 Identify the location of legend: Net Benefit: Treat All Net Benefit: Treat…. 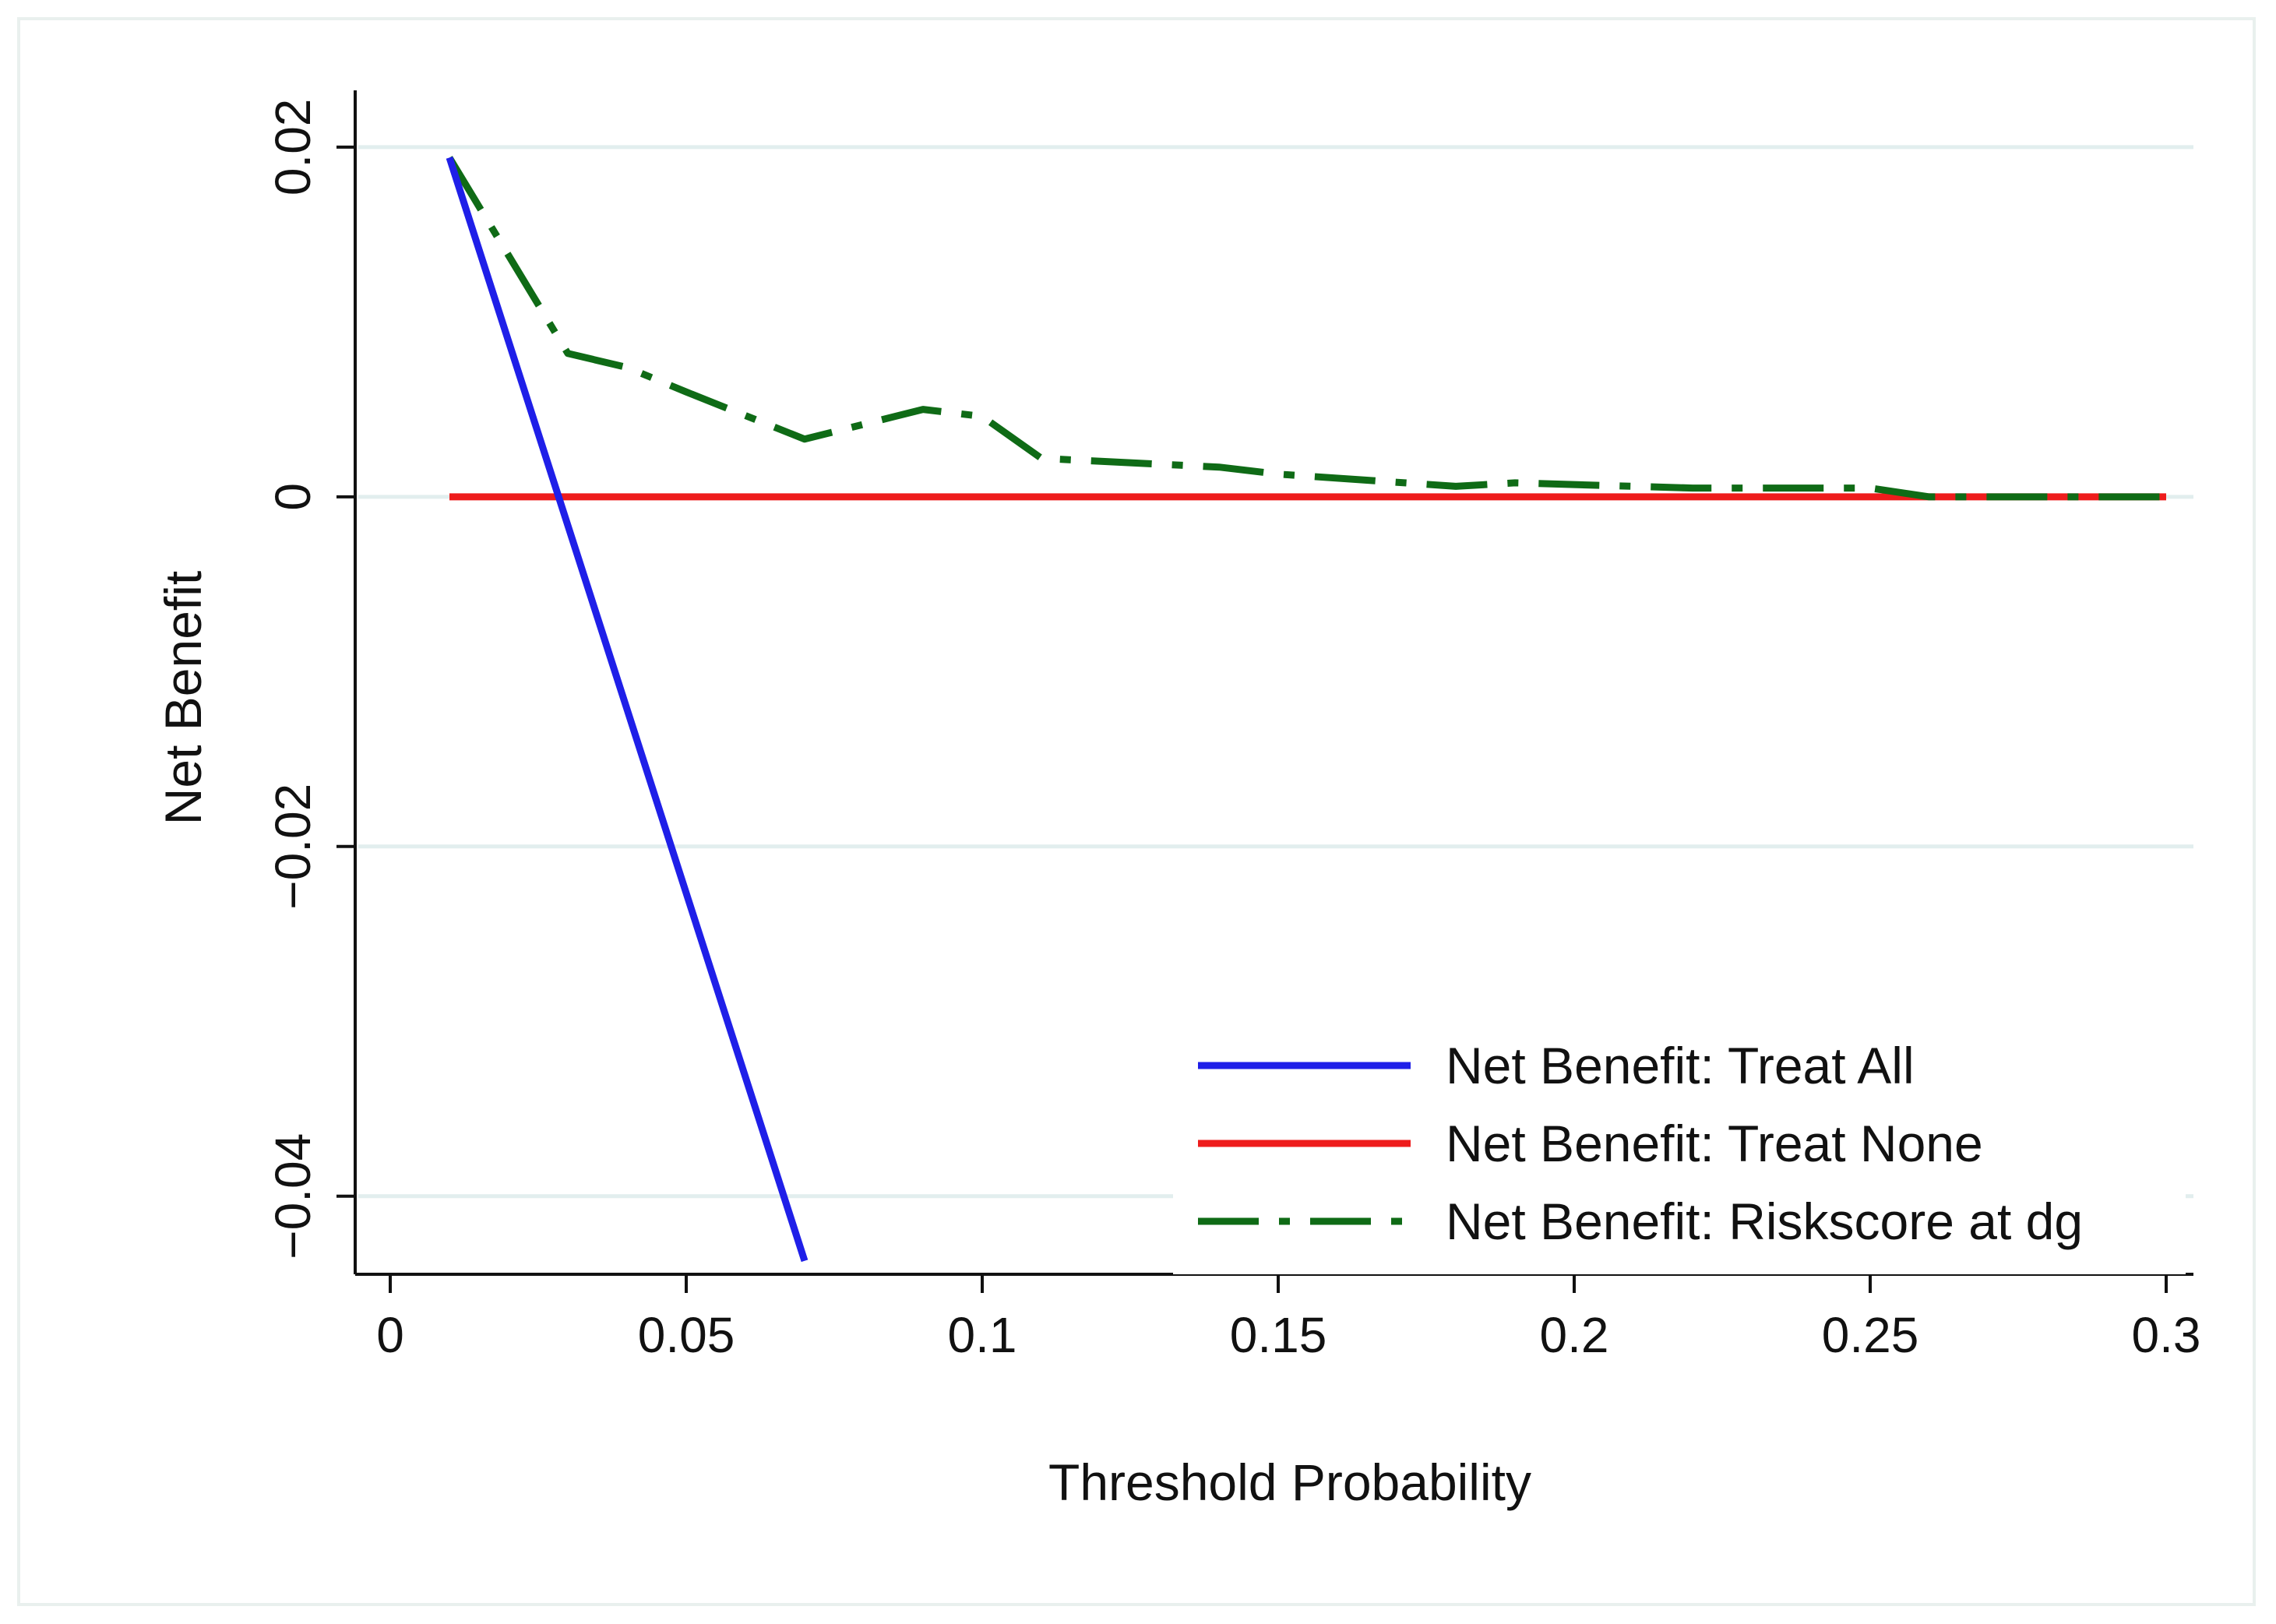
(1679, 1149).